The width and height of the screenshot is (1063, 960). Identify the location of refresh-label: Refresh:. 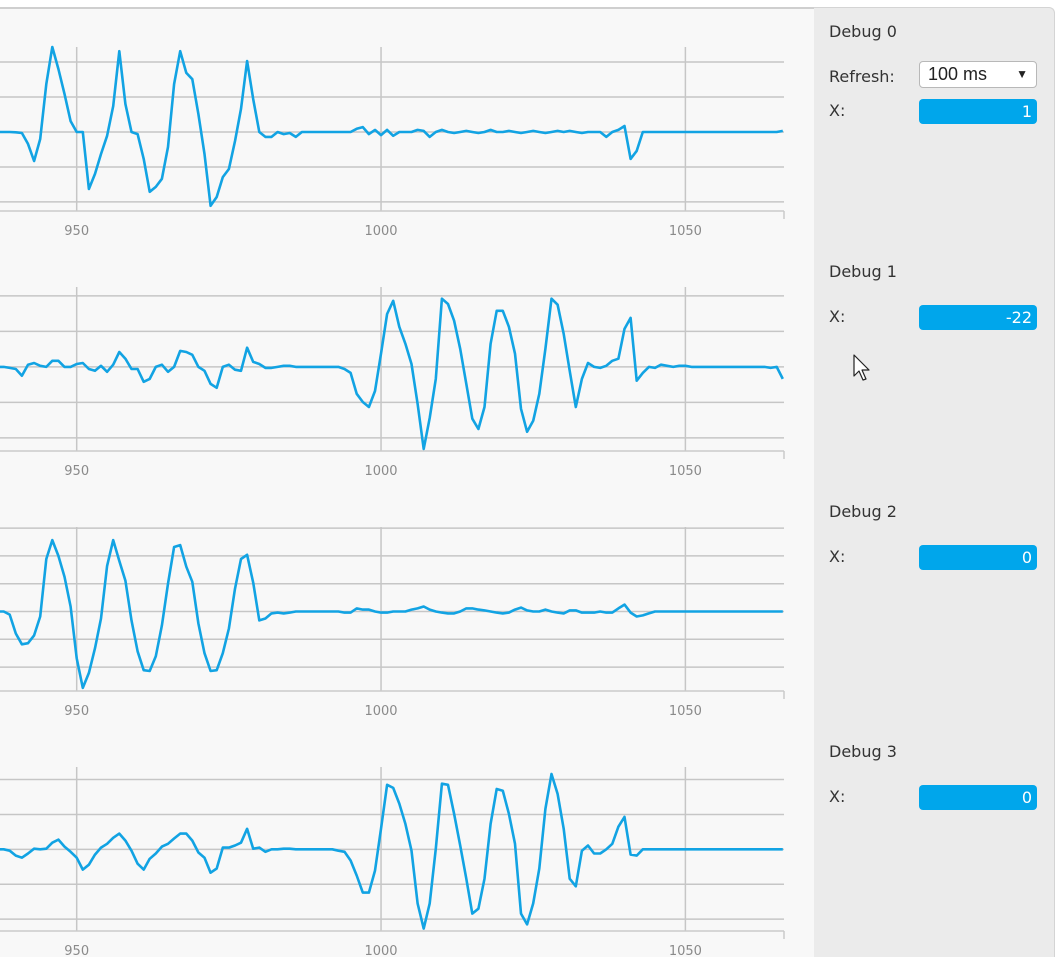
(862, 76).